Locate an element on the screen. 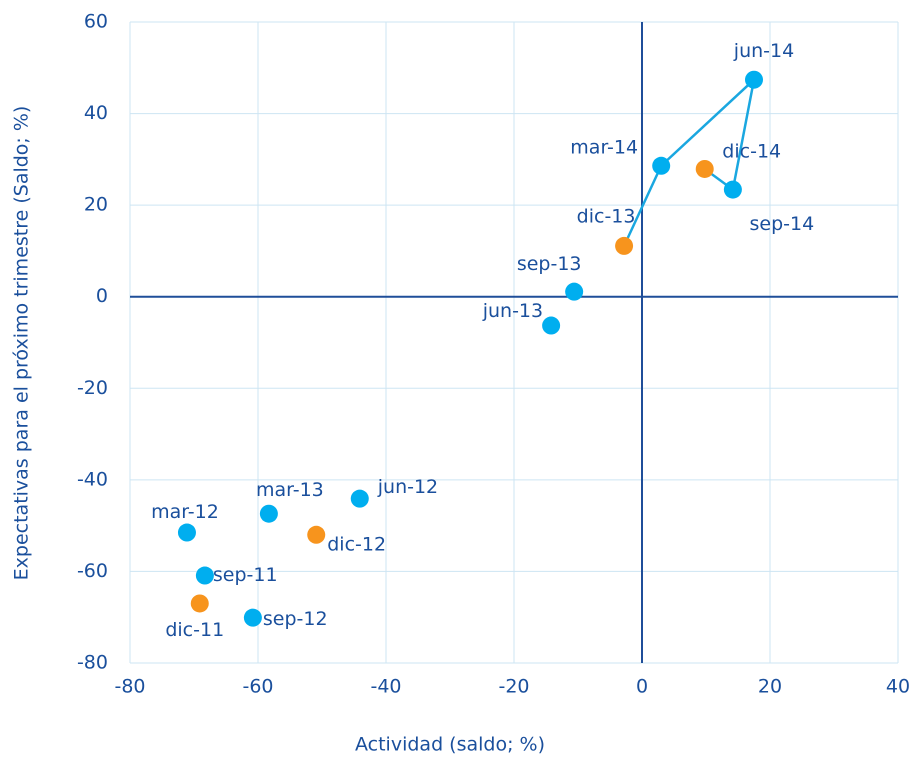 The image size is (916, 761). x-tick-label: 0 is located at coordinates (642, 687).